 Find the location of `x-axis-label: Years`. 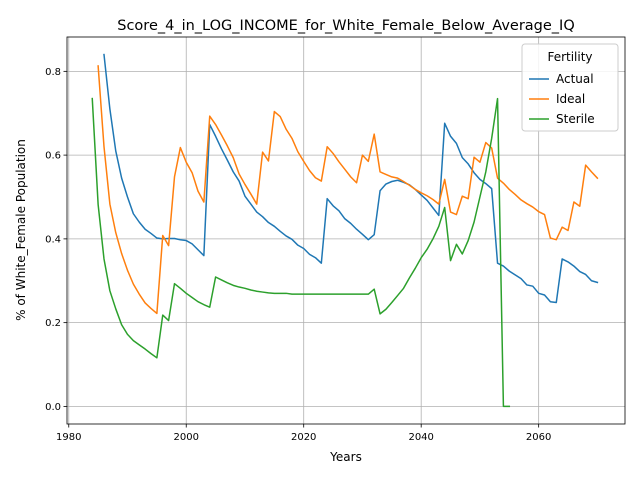

x-axis-label: Years is located at coordinates (345, 457).